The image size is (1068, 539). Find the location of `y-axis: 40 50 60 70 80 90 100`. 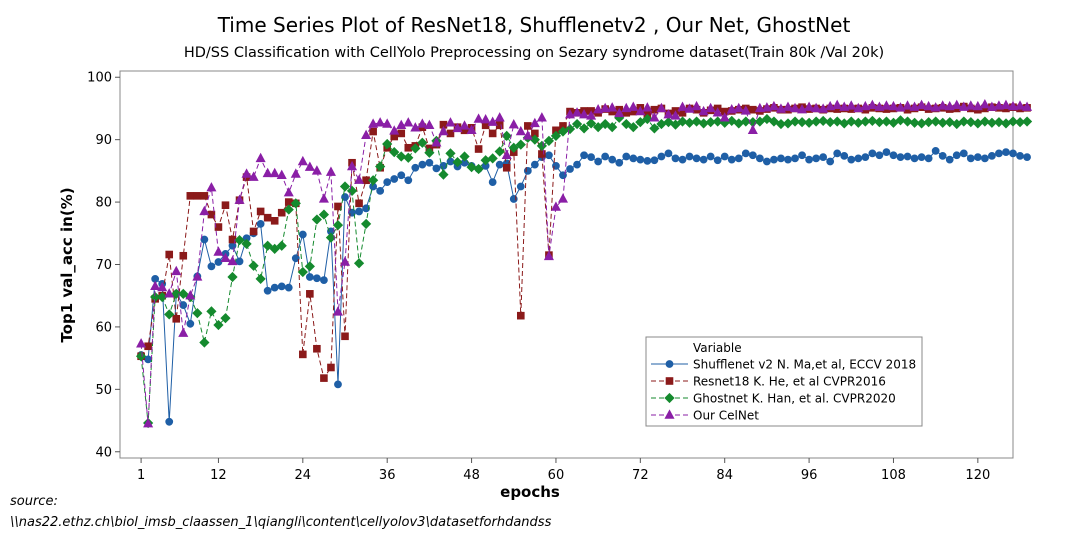

y-axis: 40 50 60 70 80 90 100 is located at coordinates (103, 265).